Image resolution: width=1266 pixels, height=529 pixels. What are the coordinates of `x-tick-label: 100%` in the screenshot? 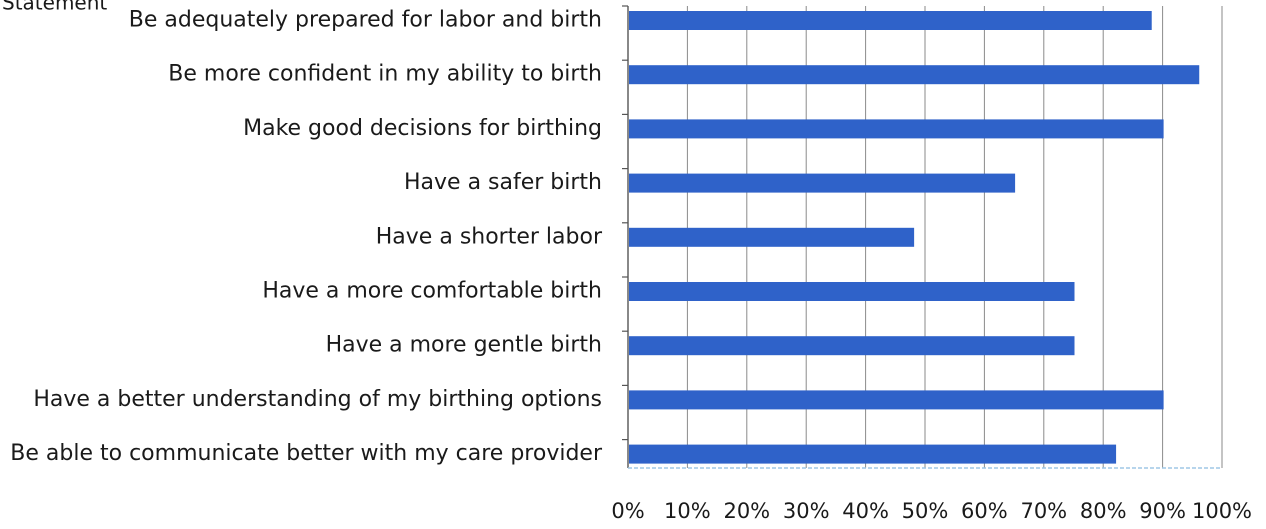 It's located at (1222, 511).